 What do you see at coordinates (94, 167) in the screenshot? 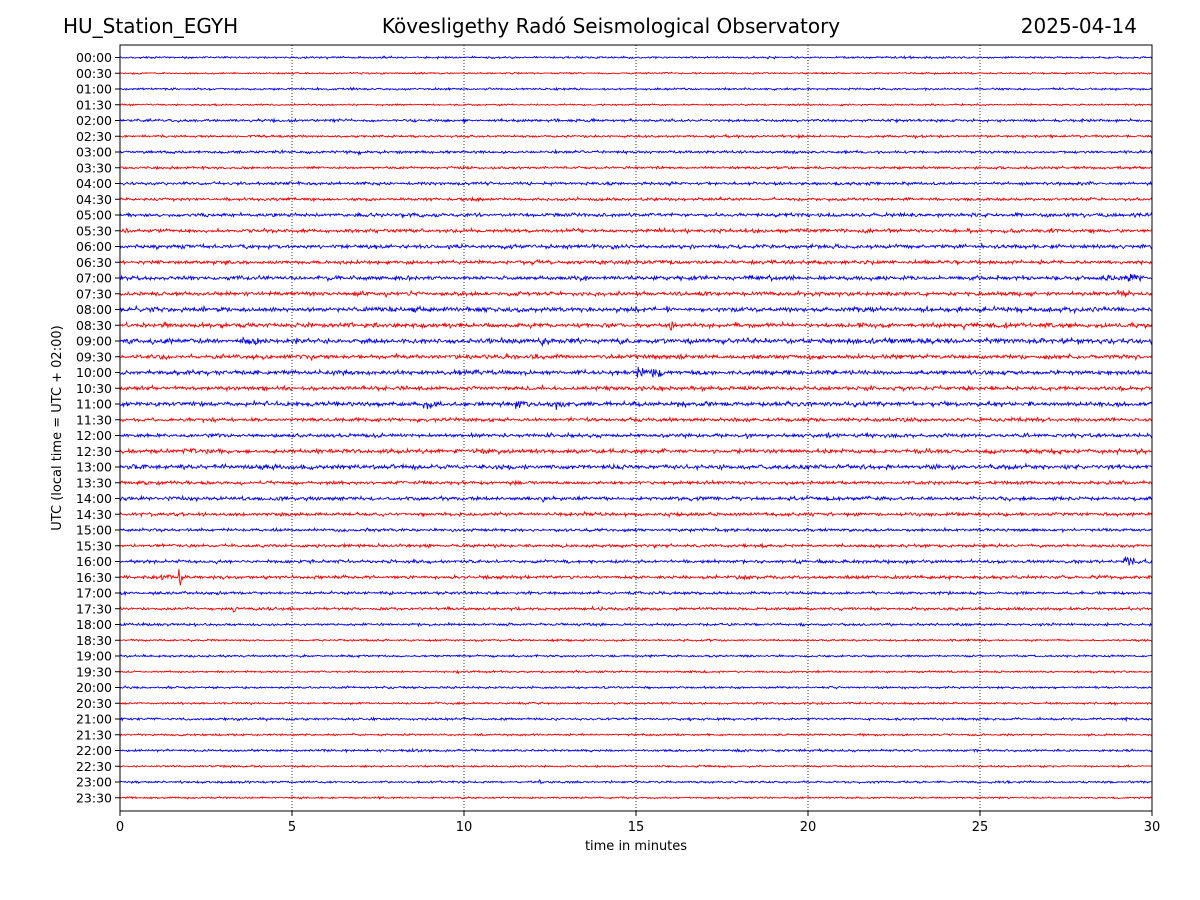
I see `y-tick-label: 03:30` at bounding box center [94, 167].